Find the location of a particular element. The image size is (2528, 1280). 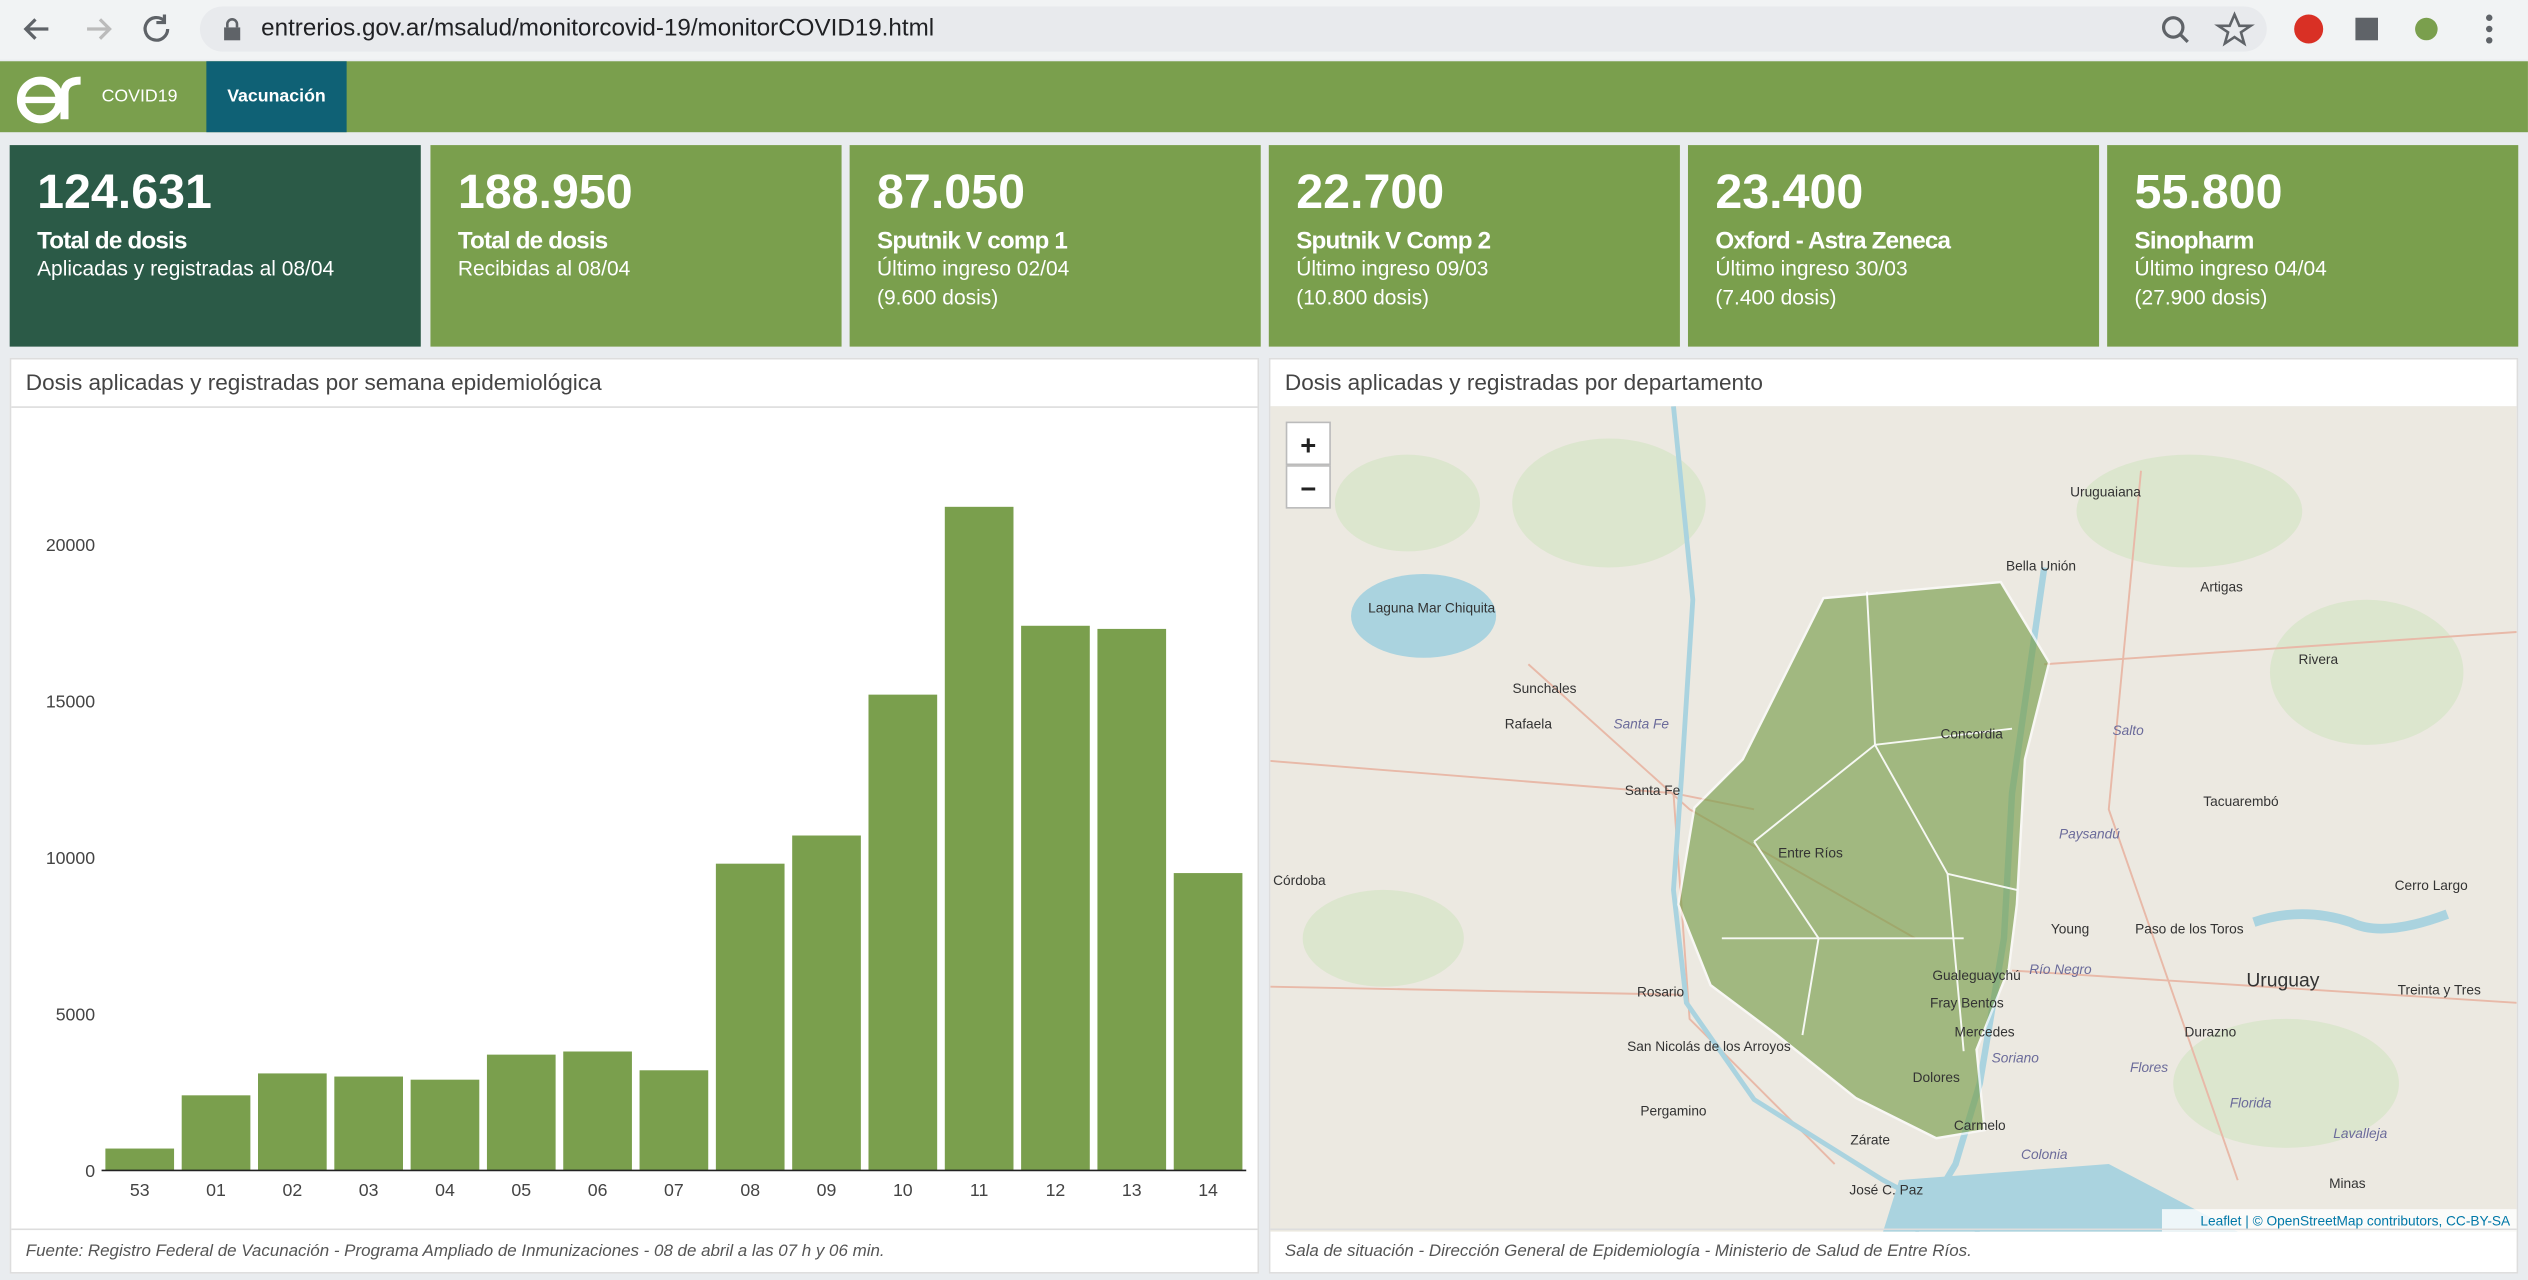

x-tick-label: 53 is located at coordinates (140, 1190).